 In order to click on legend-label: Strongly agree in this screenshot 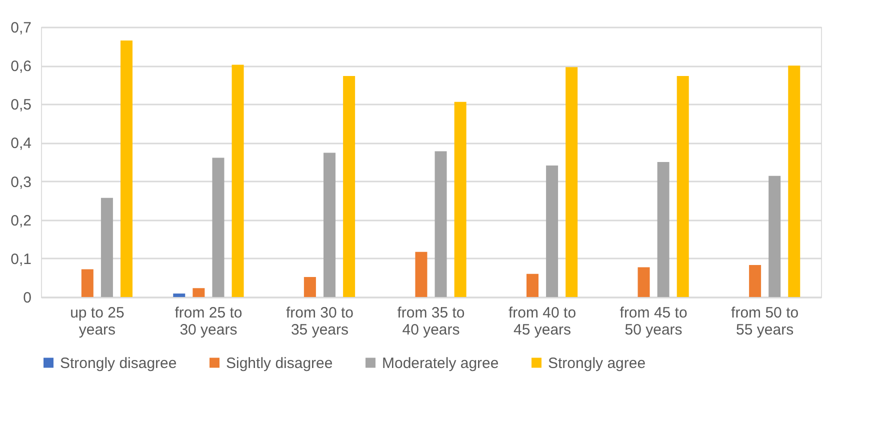, I will do `click(597, 363)`.